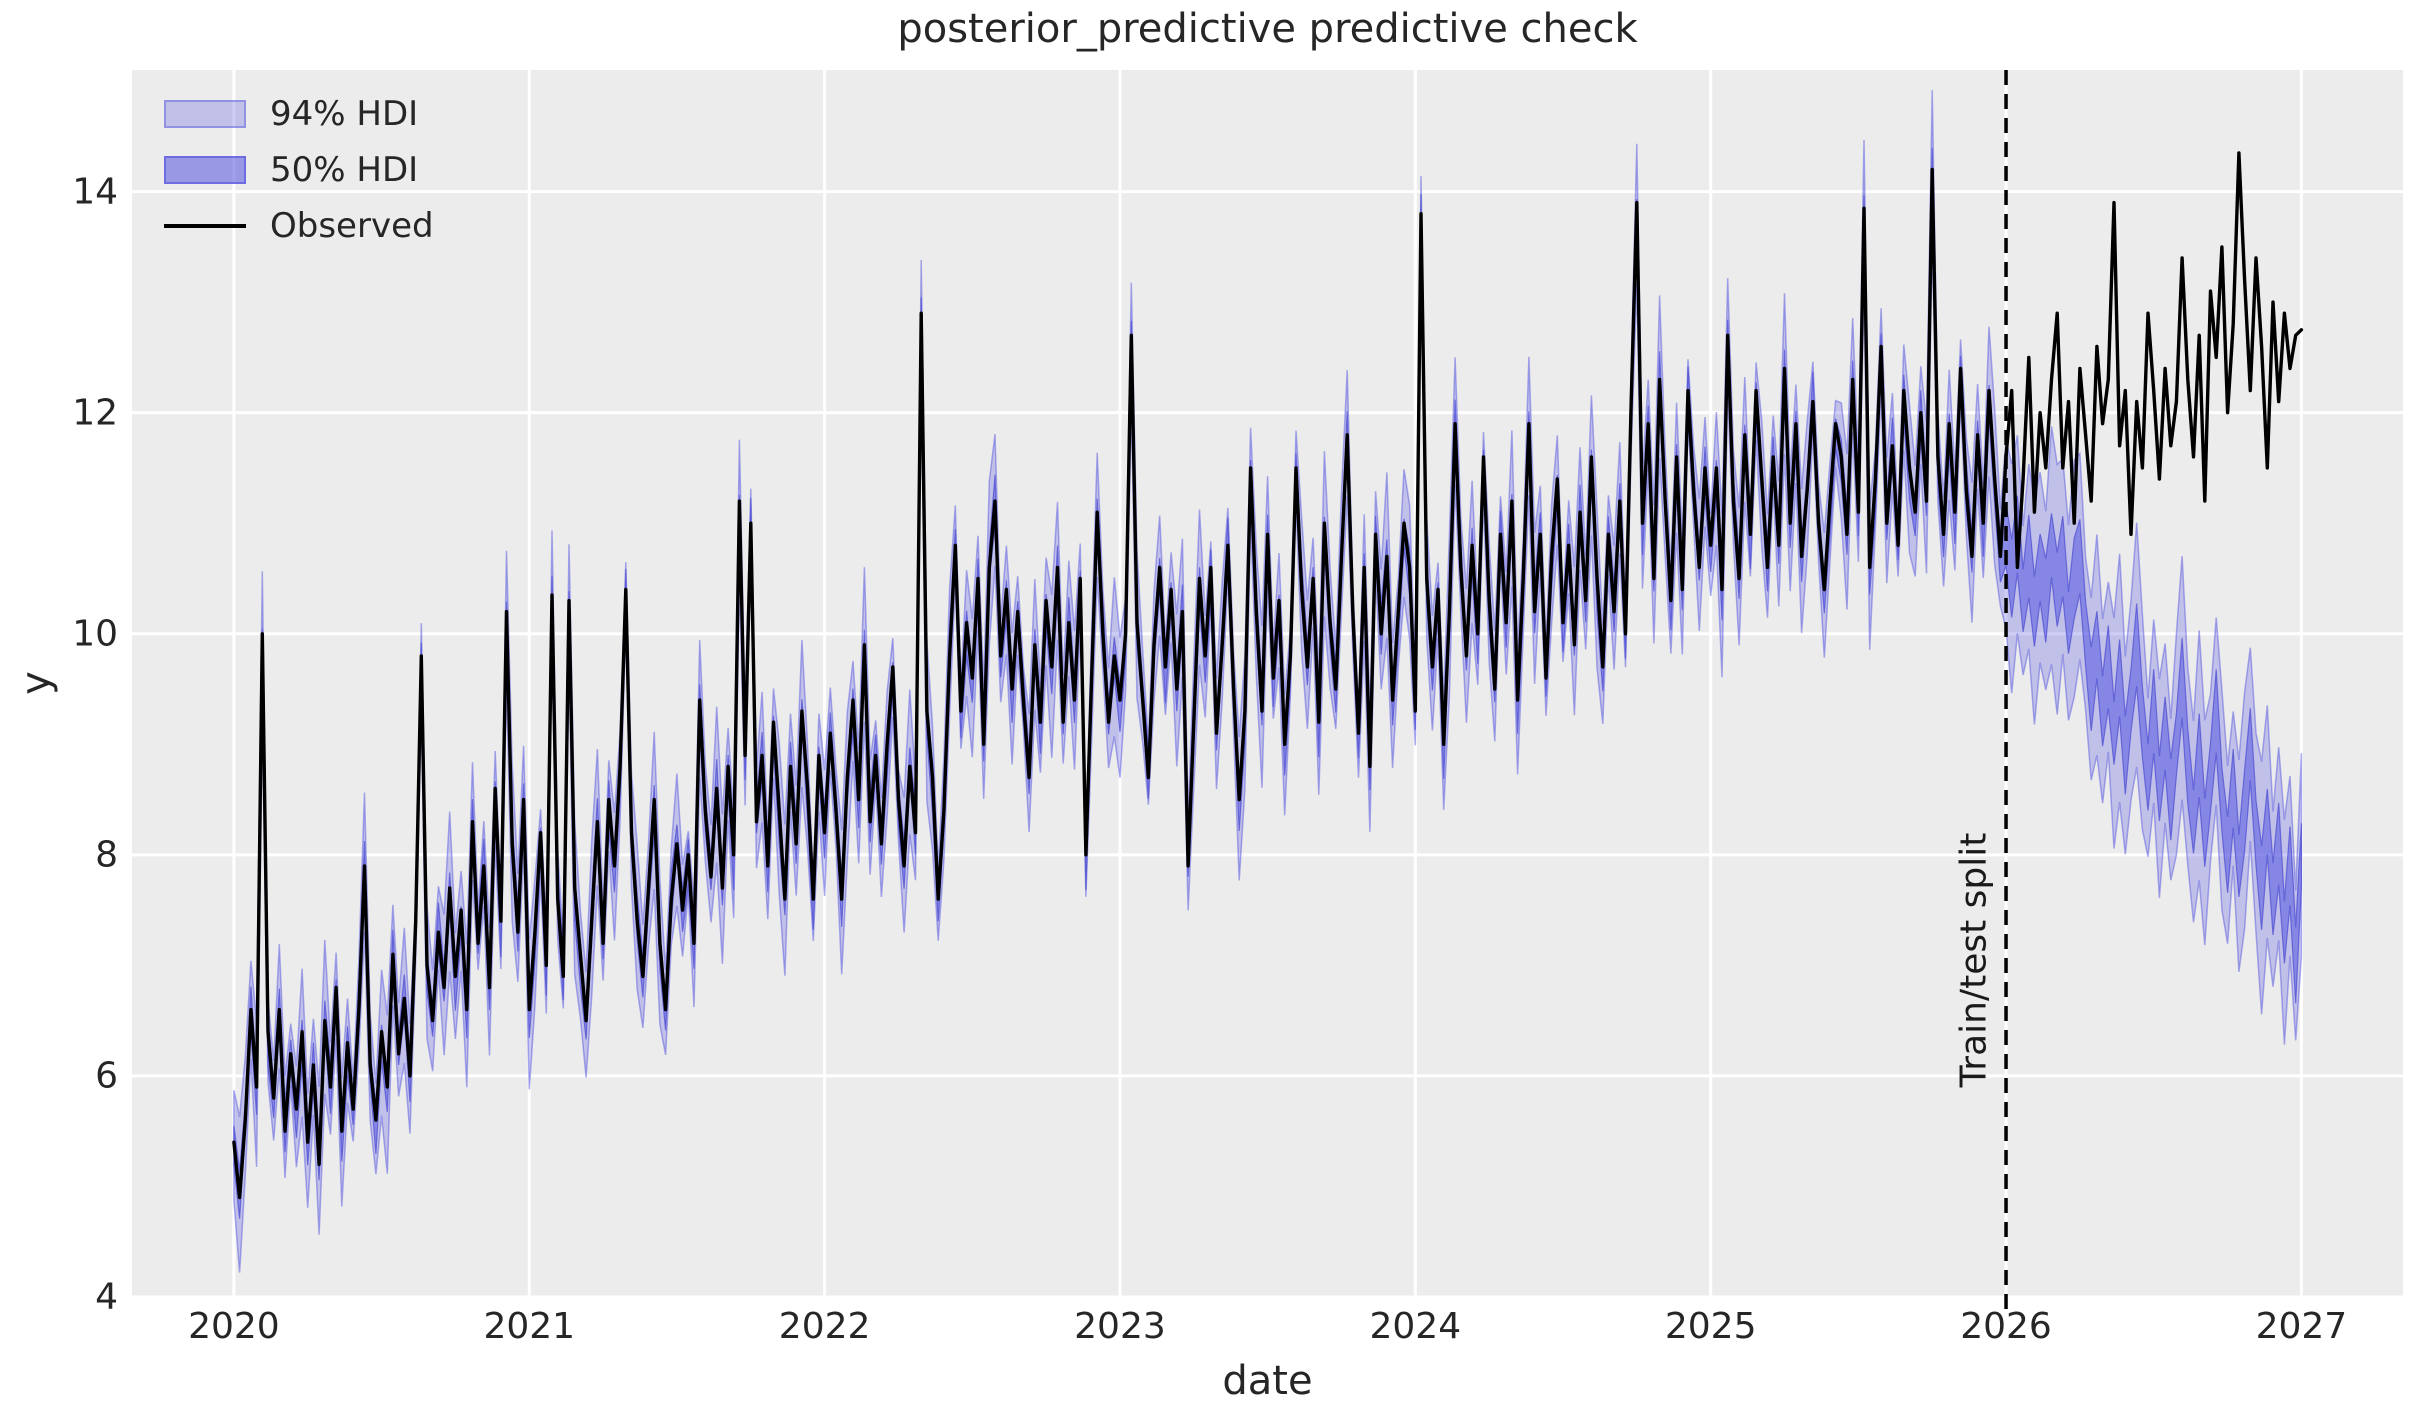  Describe the element at coordinates (344, 114) in the screenshot. I see `legend-label-94-hdi: 94% HDI` at that location.